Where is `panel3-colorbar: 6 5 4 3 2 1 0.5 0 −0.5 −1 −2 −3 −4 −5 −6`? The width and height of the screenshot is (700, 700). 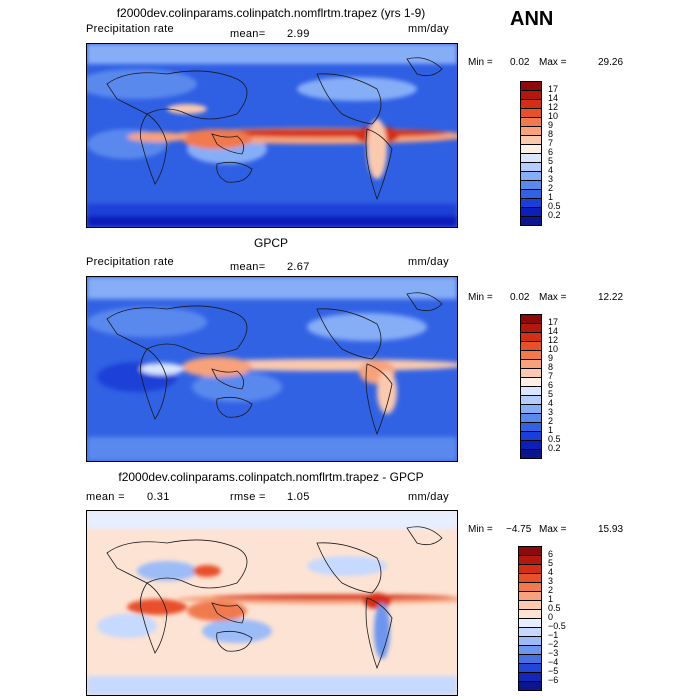
panel3-colorbar: 6 5 4 3 2 1 0.5 0 −0.5 −1 −2 −3 −4 −5 −6 is located at coordinates (542, 618).